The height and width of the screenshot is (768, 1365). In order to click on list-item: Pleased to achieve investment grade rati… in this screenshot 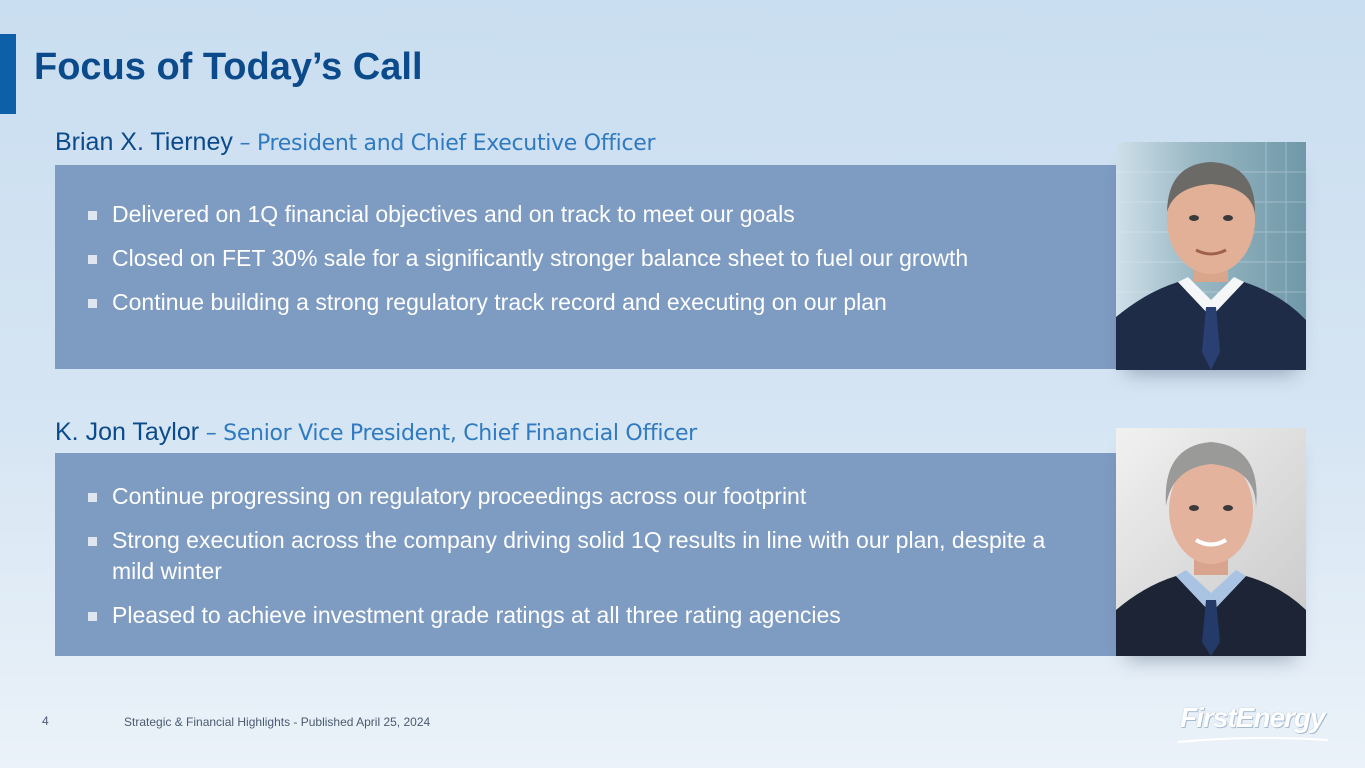, I will do `click(580, 615)`.